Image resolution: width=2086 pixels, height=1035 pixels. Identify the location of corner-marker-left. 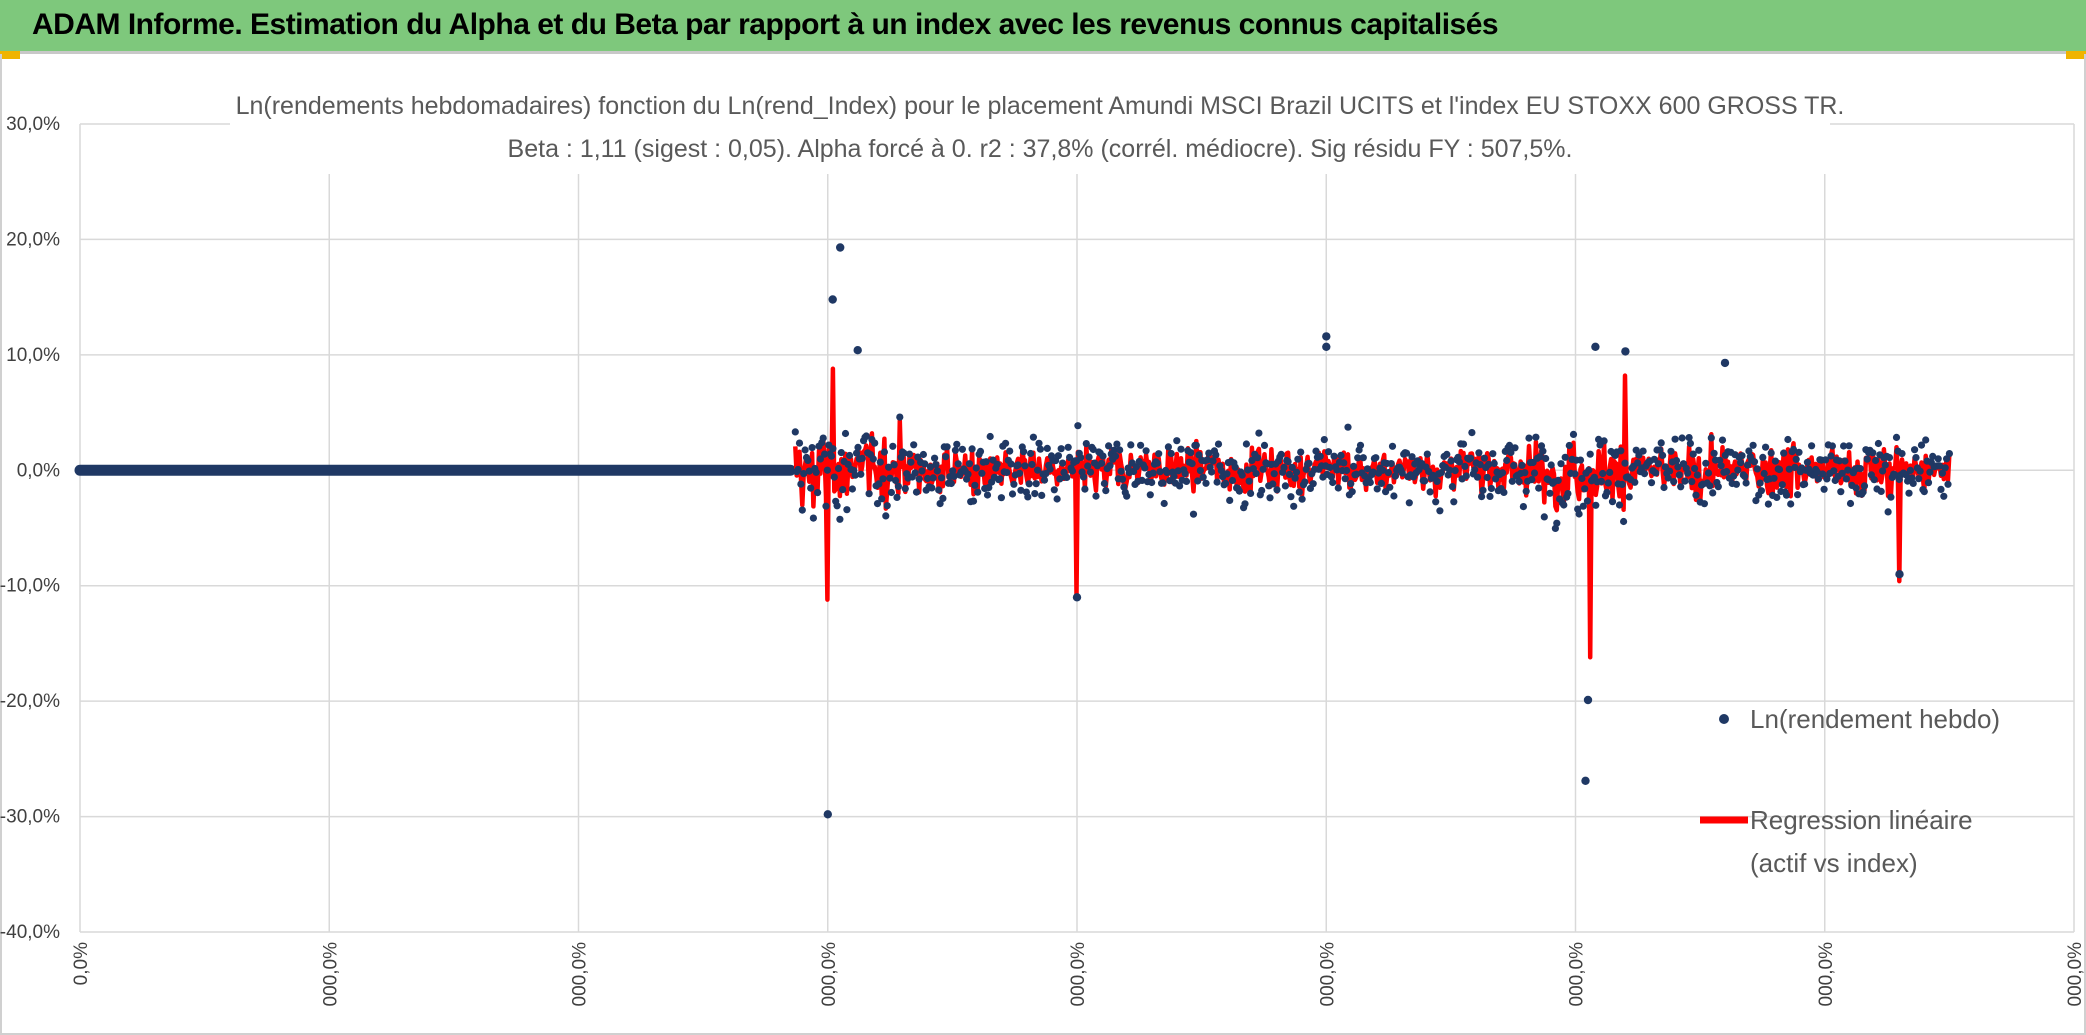
(10, 55).